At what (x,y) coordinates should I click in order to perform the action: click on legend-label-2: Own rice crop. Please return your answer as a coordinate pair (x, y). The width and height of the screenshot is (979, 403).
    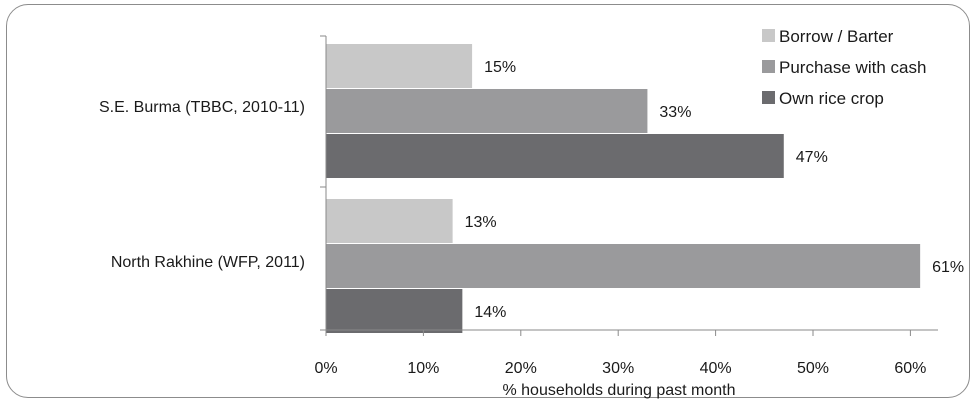
    Looking at the image, I should click on (831, 98).